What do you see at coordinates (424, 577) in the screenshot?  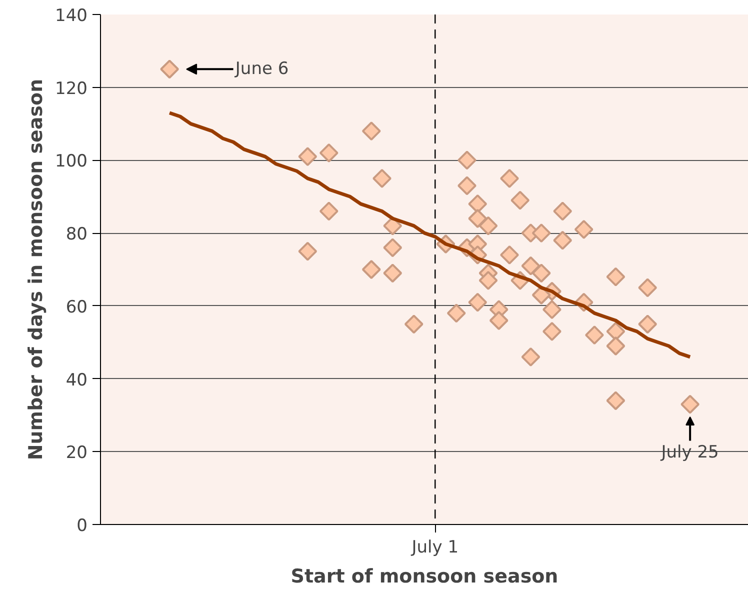 I see `x-axis-title: Start of monsoon season` at bounding box center [424, 577].